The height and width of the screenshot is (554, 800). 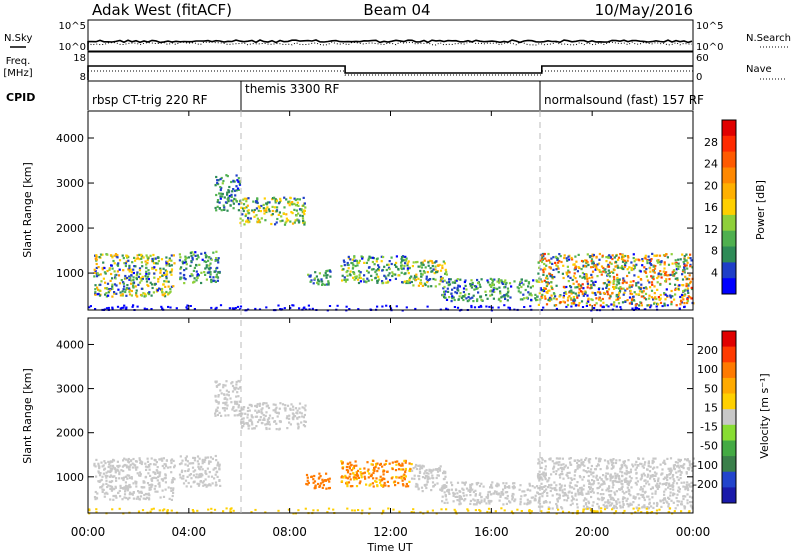 I want to click on velocity-cell-1907, so click(x=578, y=494).